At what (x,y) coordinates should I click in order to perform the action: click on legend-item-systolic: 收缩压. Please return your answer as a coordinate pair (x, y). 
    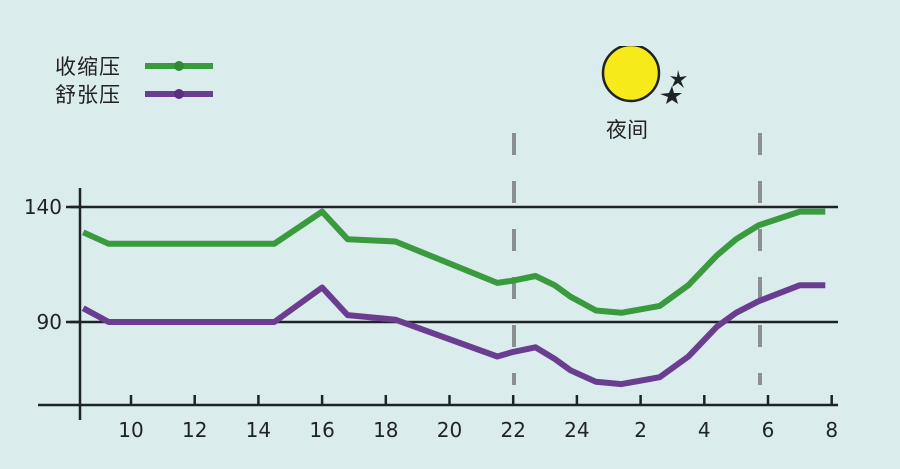
    Looking at the image, I should click on (134, 66).